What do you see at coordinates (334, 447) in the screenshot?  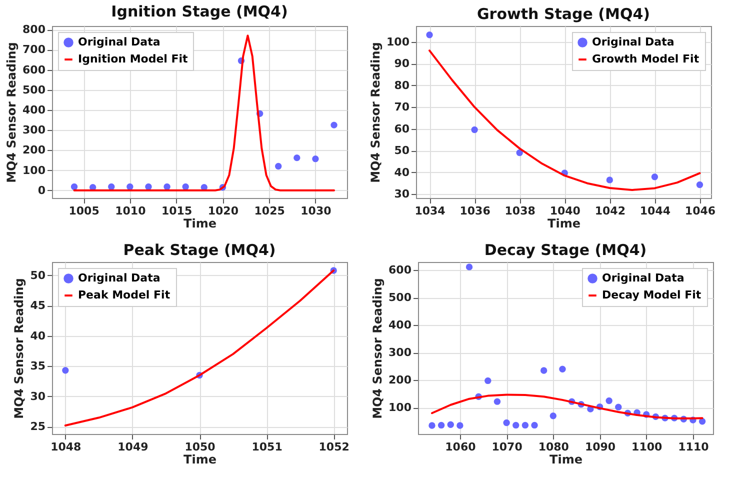 I see `x-tick-label: 1052` at bounding box center [334, 447].